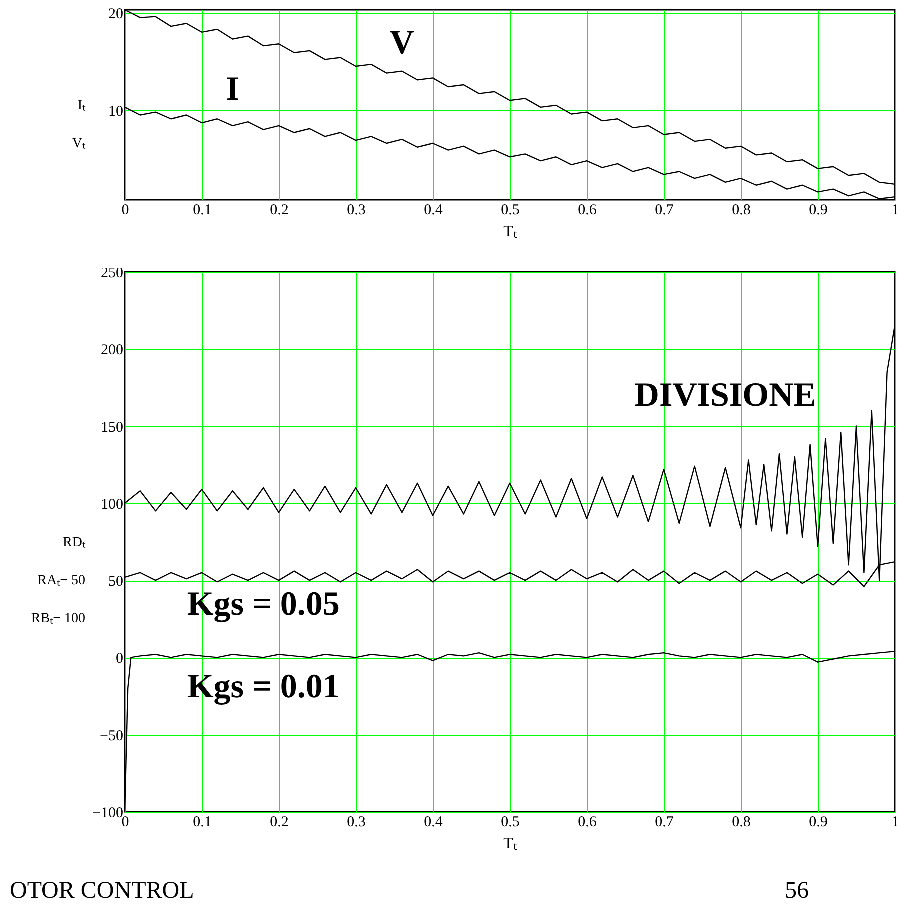 The height and width of the screenshot is (917, 909). What do you see at coordinates (108, 814) in the screenshot?
I see `y-tick-label: −100` at bounding box center [108, 814].